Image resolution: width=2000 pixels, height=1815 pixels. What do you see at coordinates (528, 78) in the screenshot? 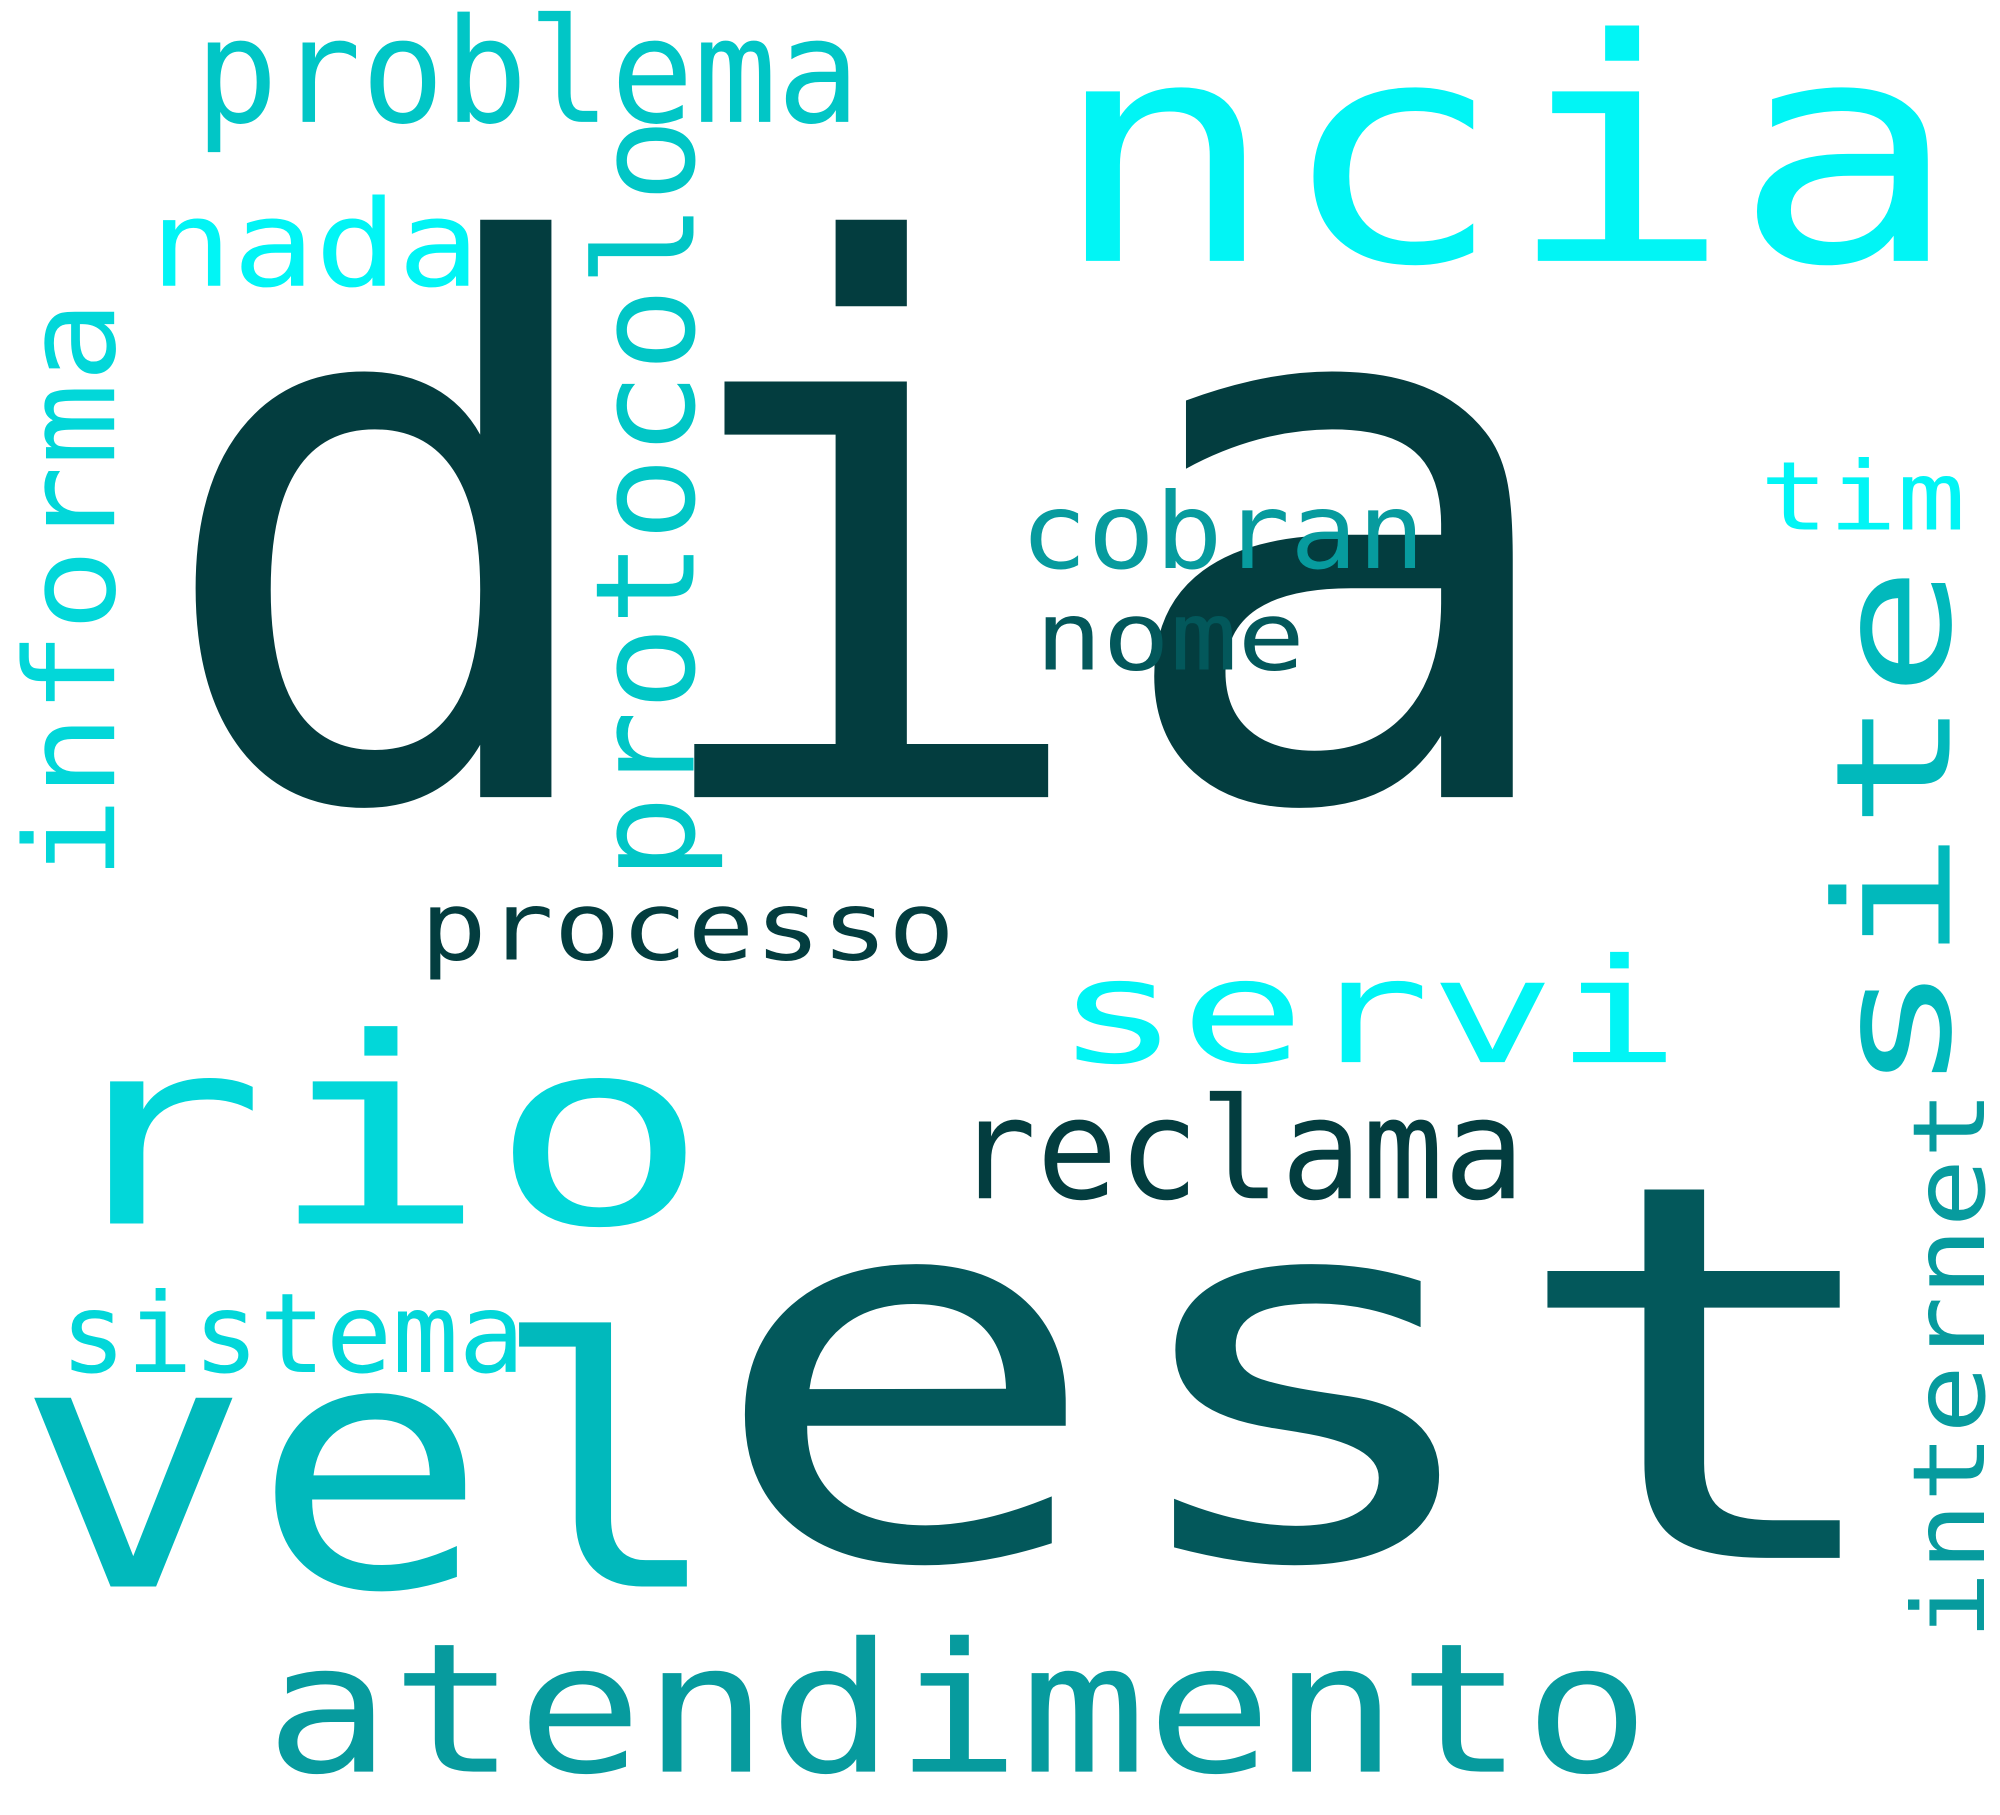
I see `word-problema: problema` at bounding box center [528, 78].